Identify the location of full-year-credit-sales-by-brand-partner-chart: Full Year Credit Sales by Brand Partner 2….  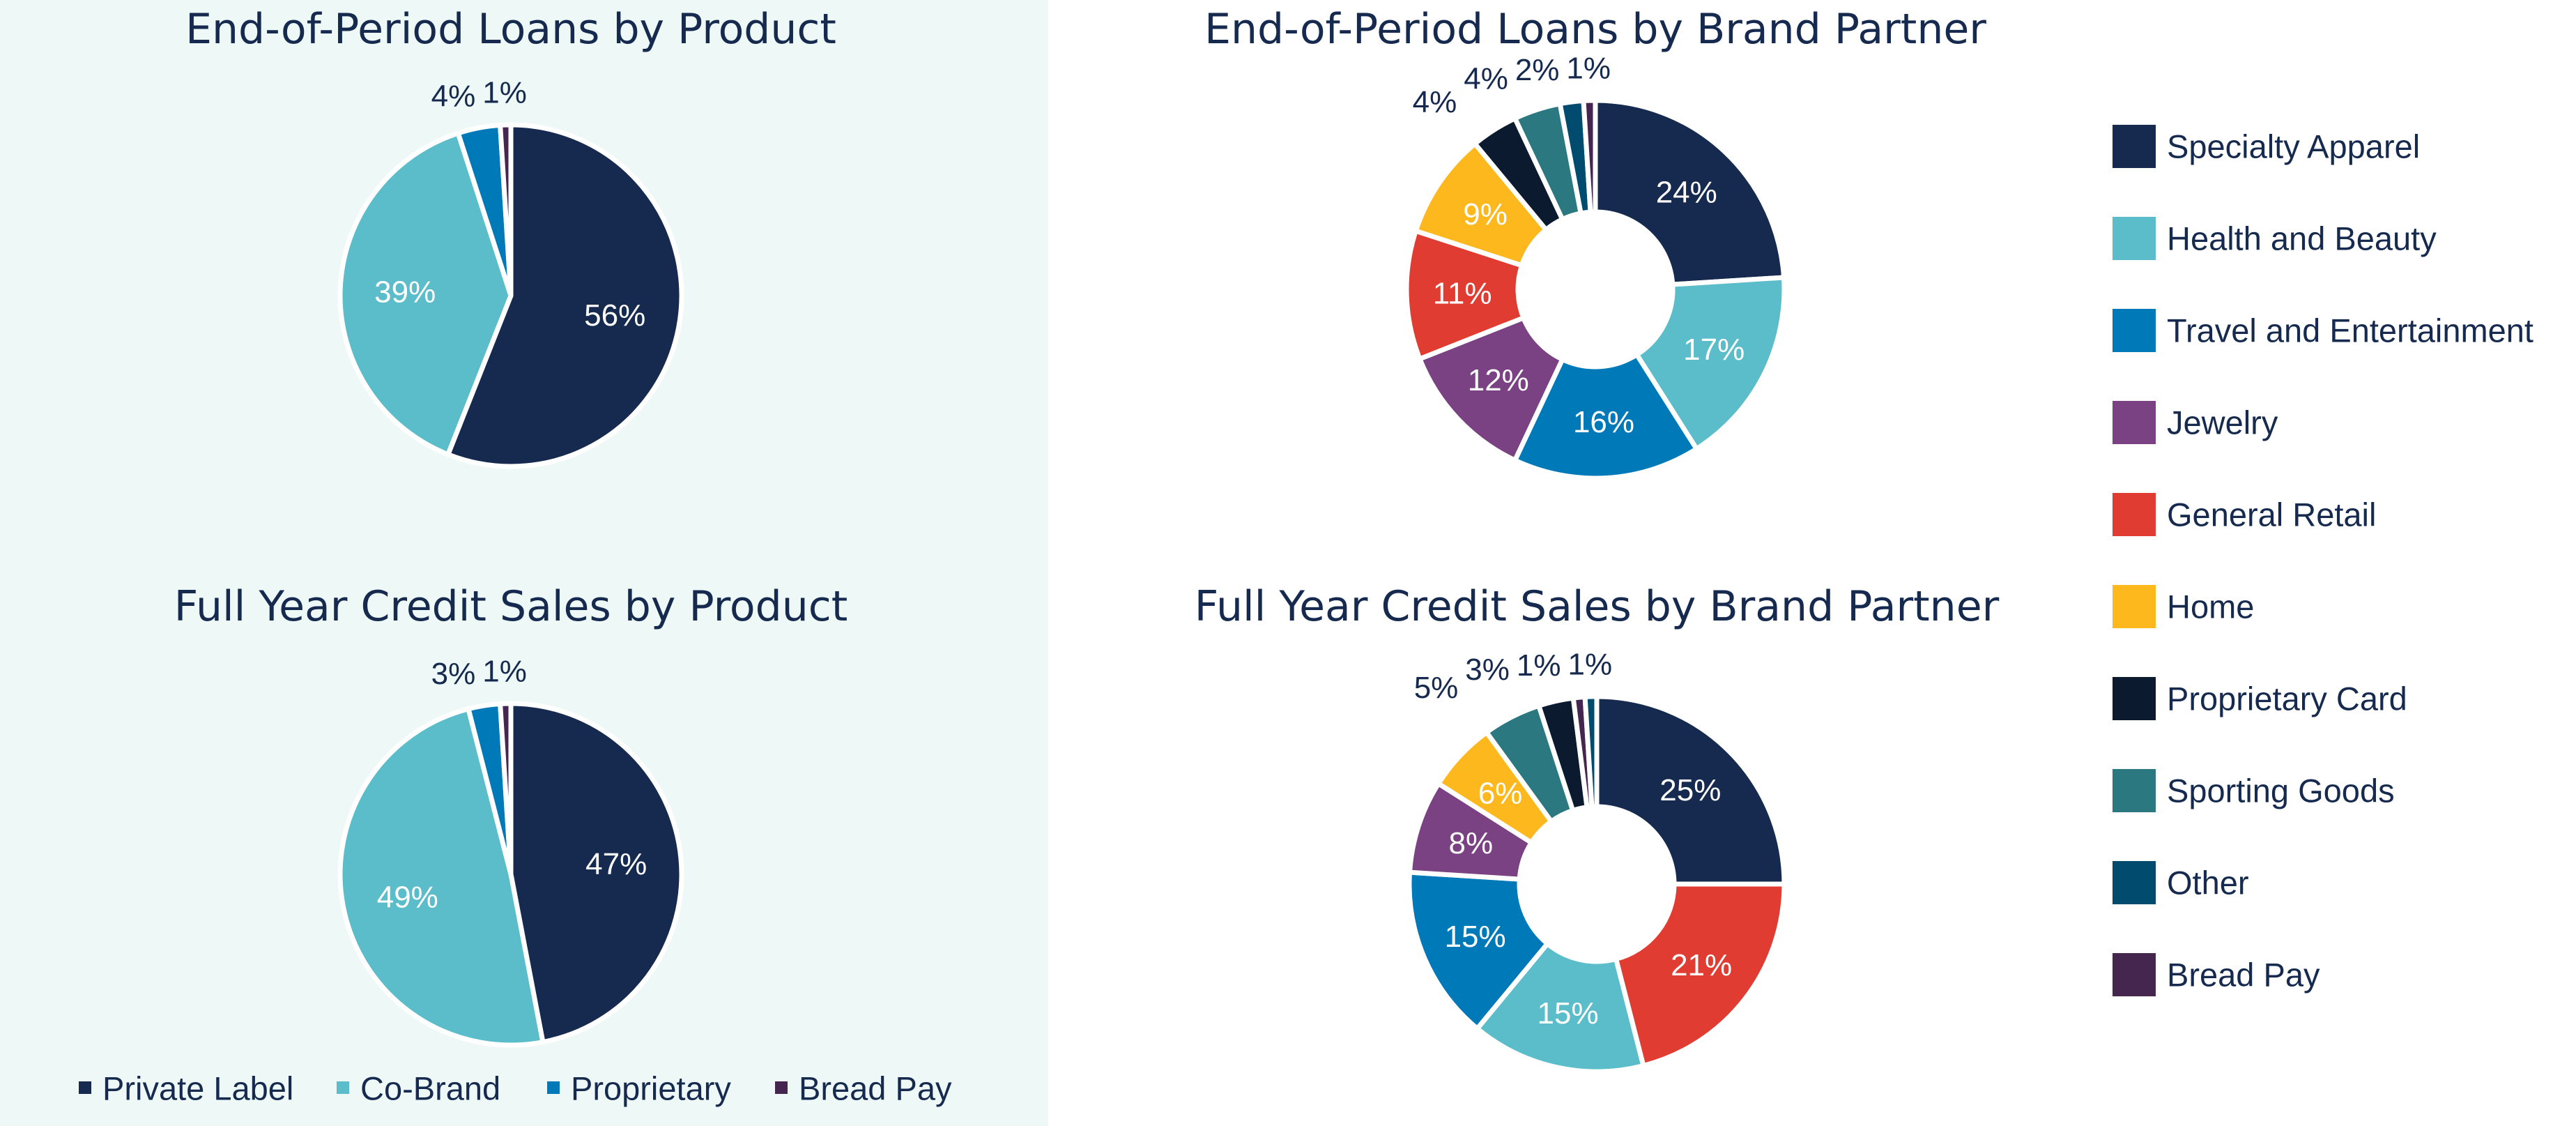
(1597, 828).